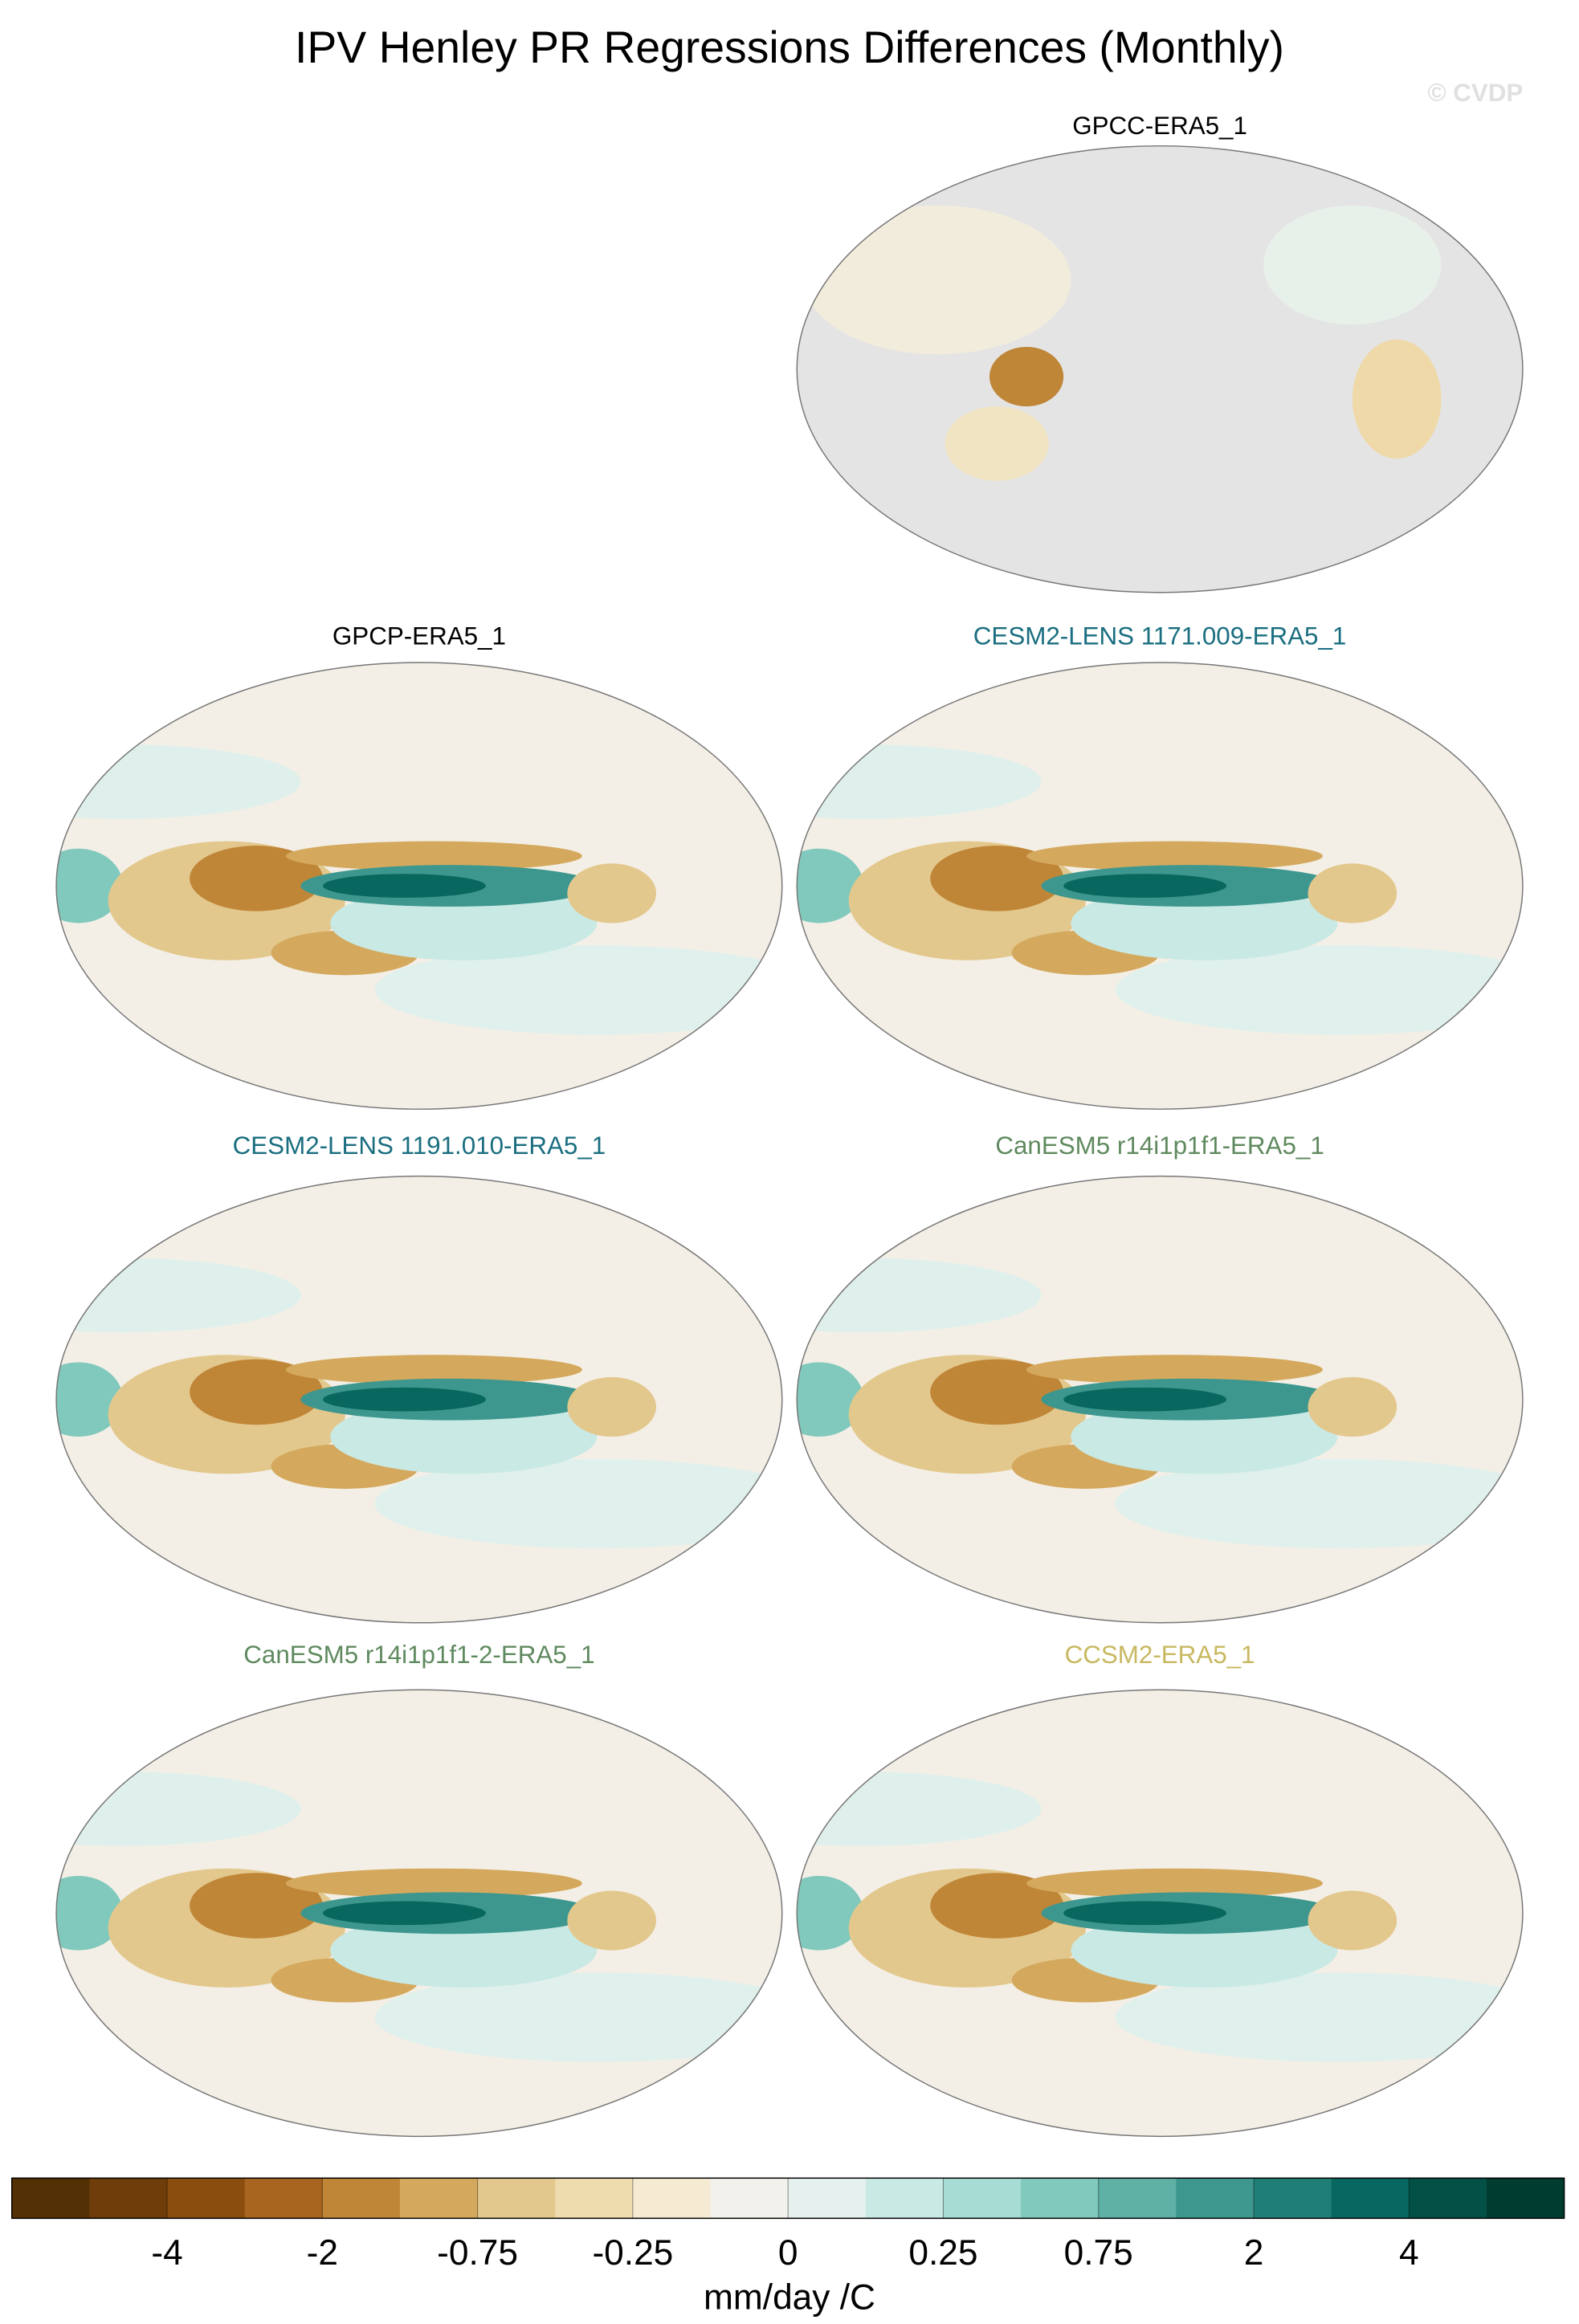 Image resolution: width=1579 pixels, height=2324 pixels. I want to click on colorbar-tick-label: 0, so click(788, 2253).